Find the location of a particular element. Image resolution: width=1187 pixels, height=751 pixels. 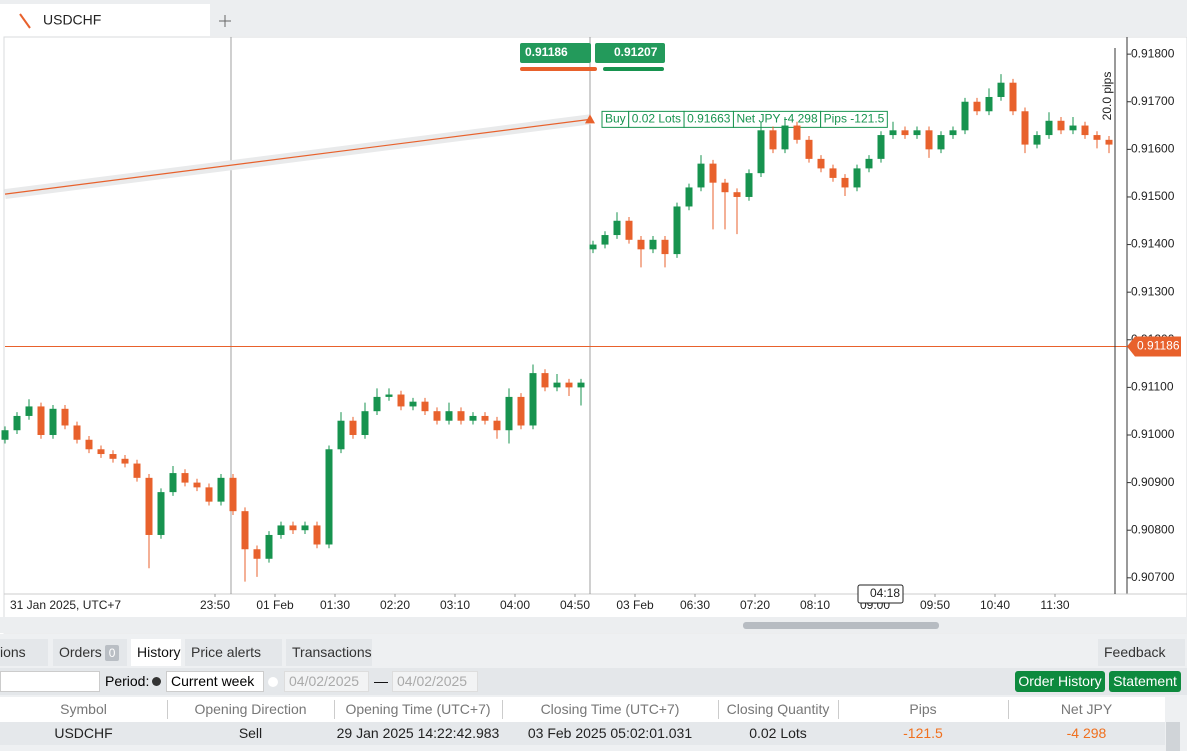

tab-label: Transactions is located at coordinates (332, 652).